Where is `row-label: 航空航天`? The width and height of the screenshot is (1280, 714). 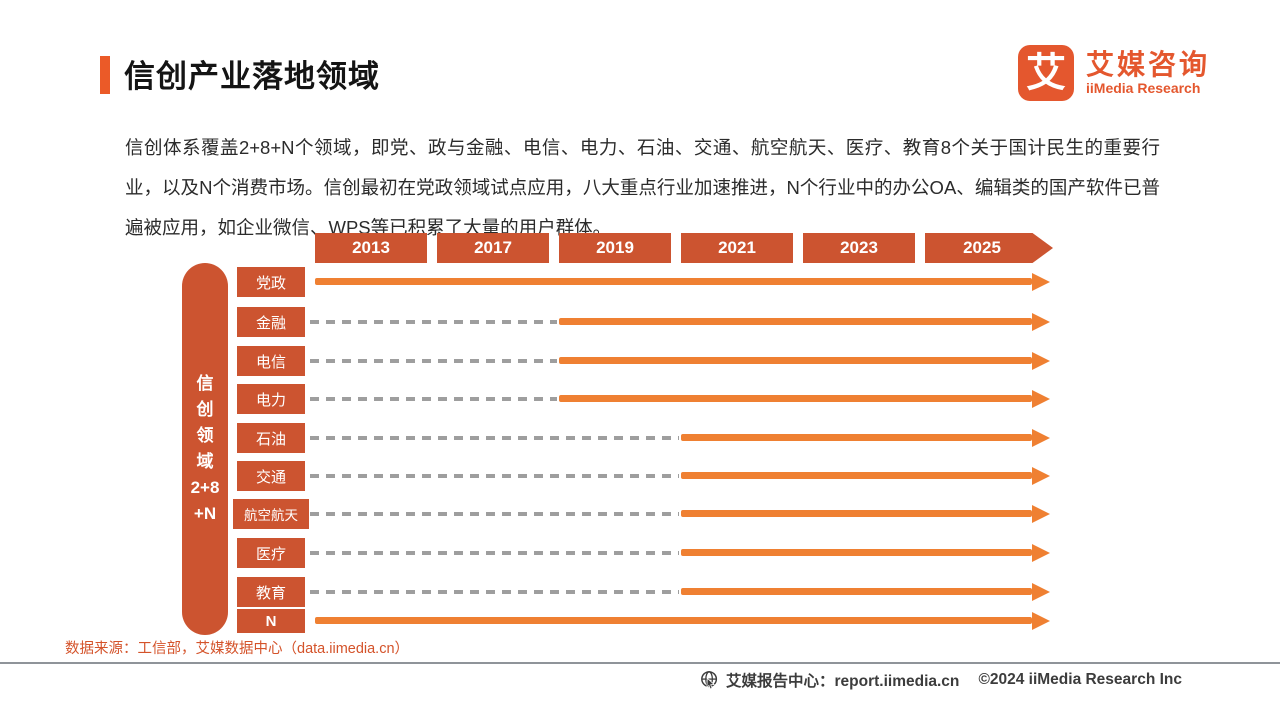 row-label: 航空航天 is located at coordinates (271, 514).